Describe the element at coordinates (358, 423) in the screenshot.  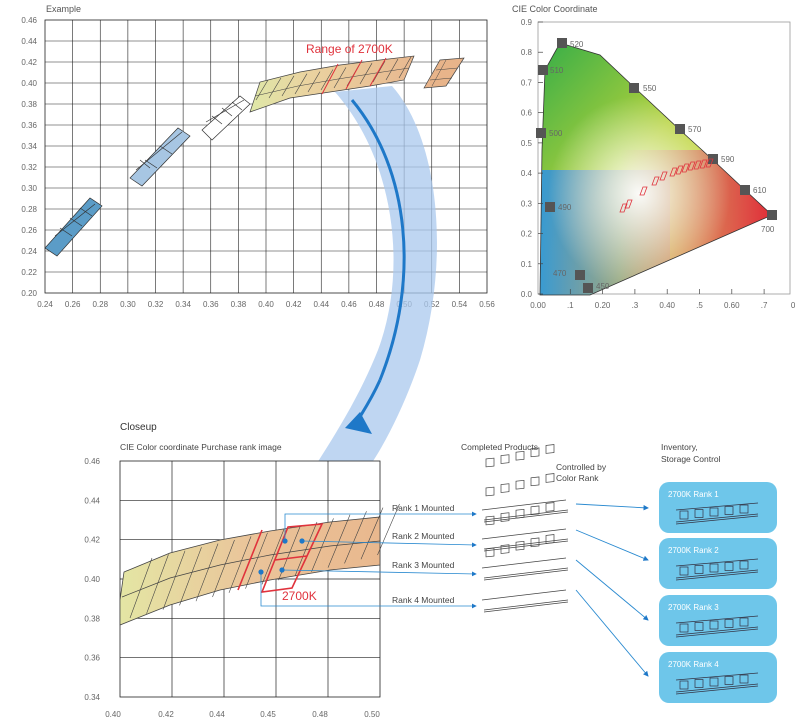
I see `arrow-head-icon` at that location.